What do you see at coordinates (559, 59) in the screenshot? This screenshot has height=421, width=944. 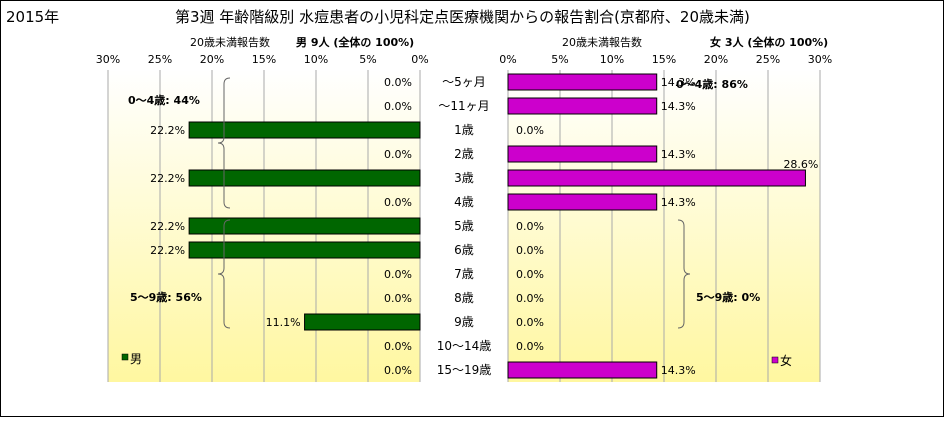 I see `female-x-tick-label: 5%` at bounding box center [559, 59].